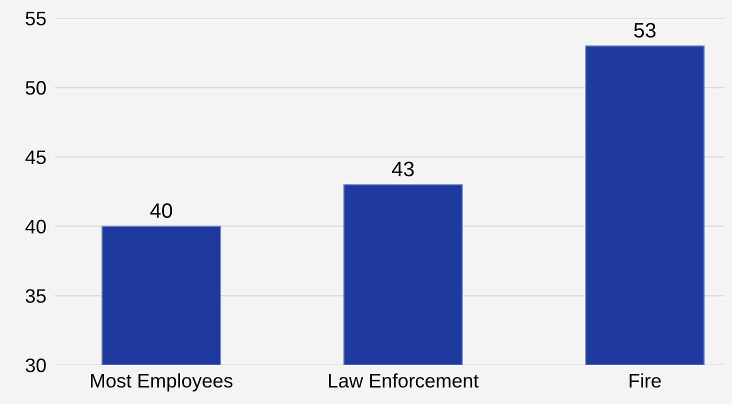 The height and width of the screenshot is (404, 732). Describe the element at coordinates (161, 210) in the screenshot. I see `data-label: 40` at that location.